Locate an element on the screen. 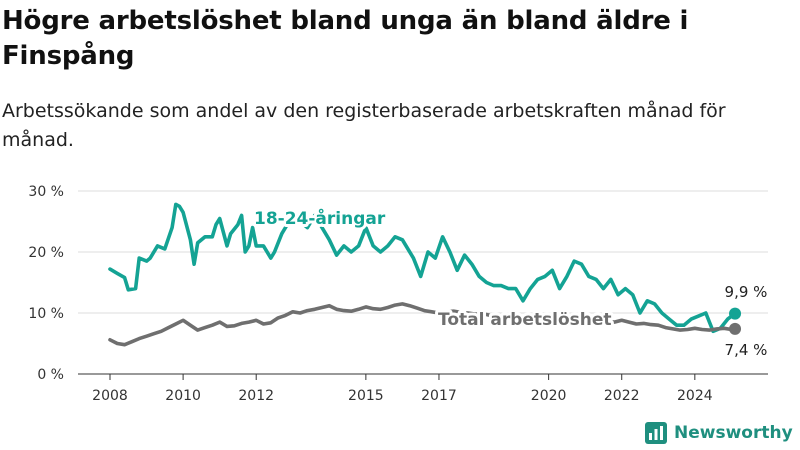 The width and height of the screenshot is (800, 450). youth-end-value-label-halo: 9,9 % is located at coordinates (746, 292).